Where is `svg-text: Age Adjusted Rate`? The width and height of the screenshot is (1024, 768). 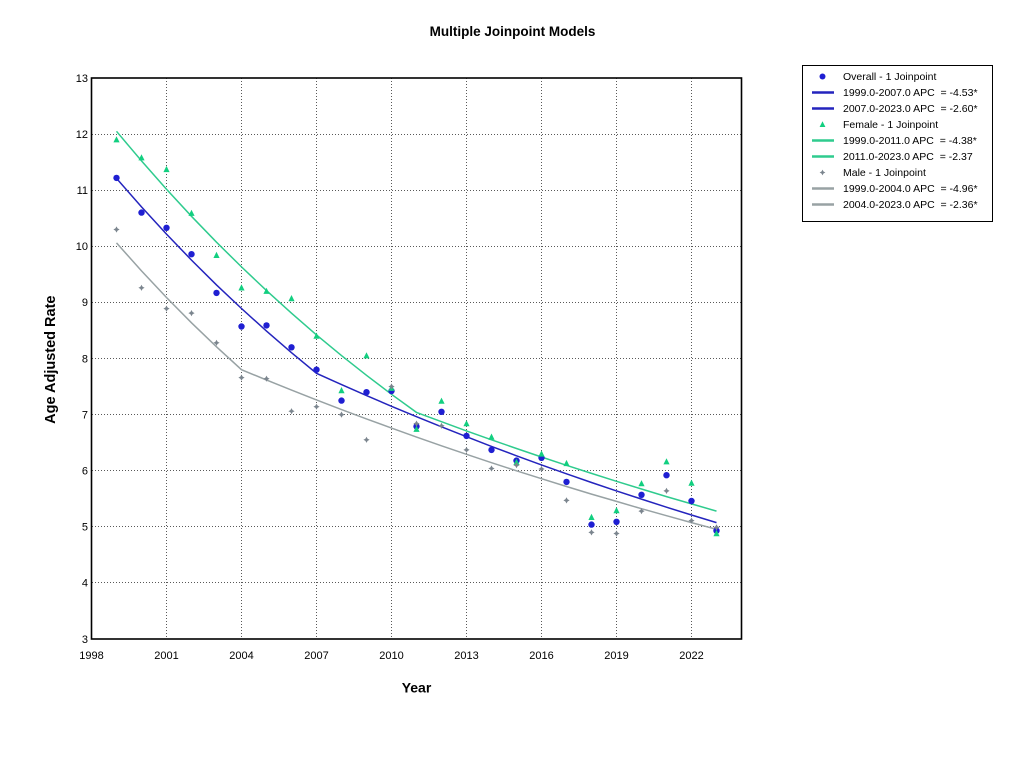 svg-text: Age Adjusted Rate is located at coordinates (51, 360).